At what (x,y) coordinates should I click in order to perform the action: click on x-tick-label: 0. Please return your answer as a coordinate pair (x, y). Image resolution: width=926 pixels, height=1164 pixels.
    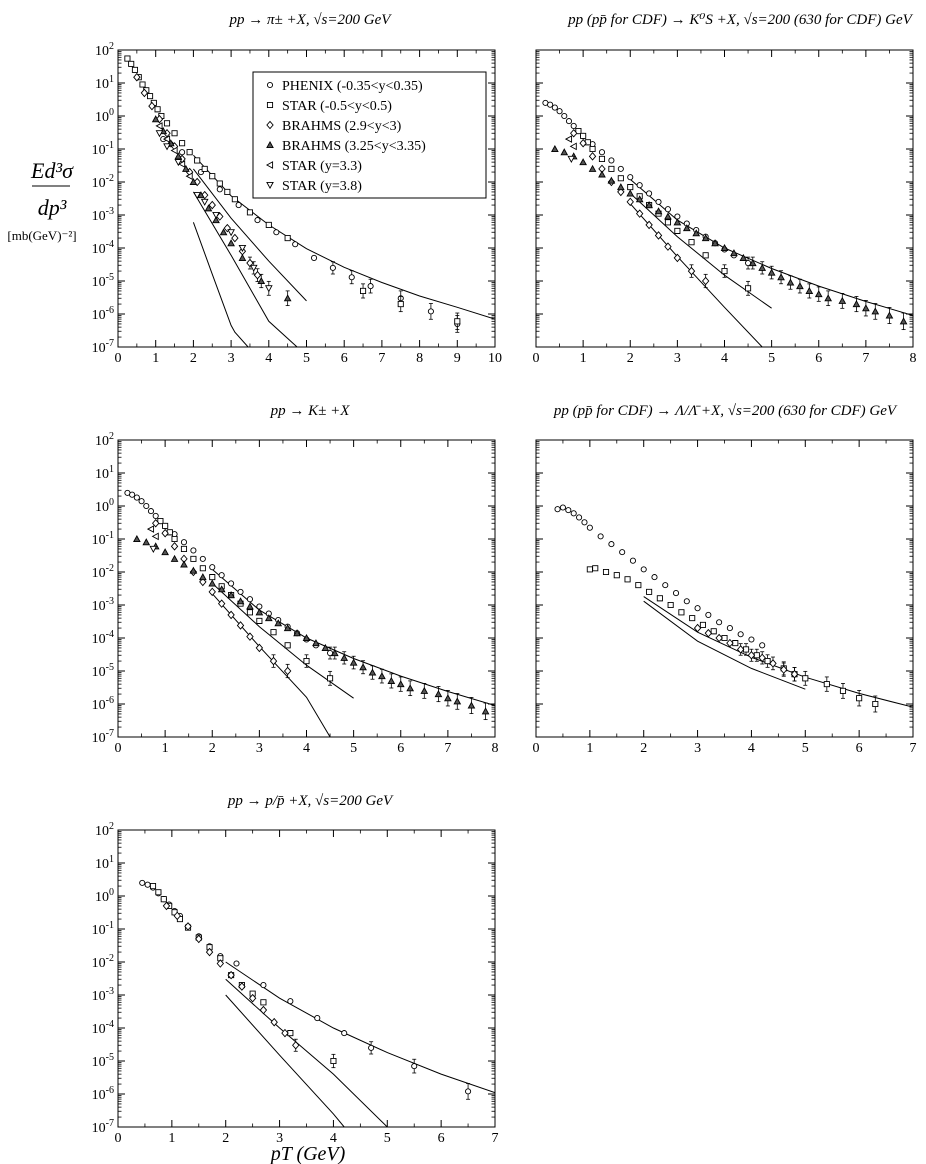
    Looking at the image, I should click on (118, 748).